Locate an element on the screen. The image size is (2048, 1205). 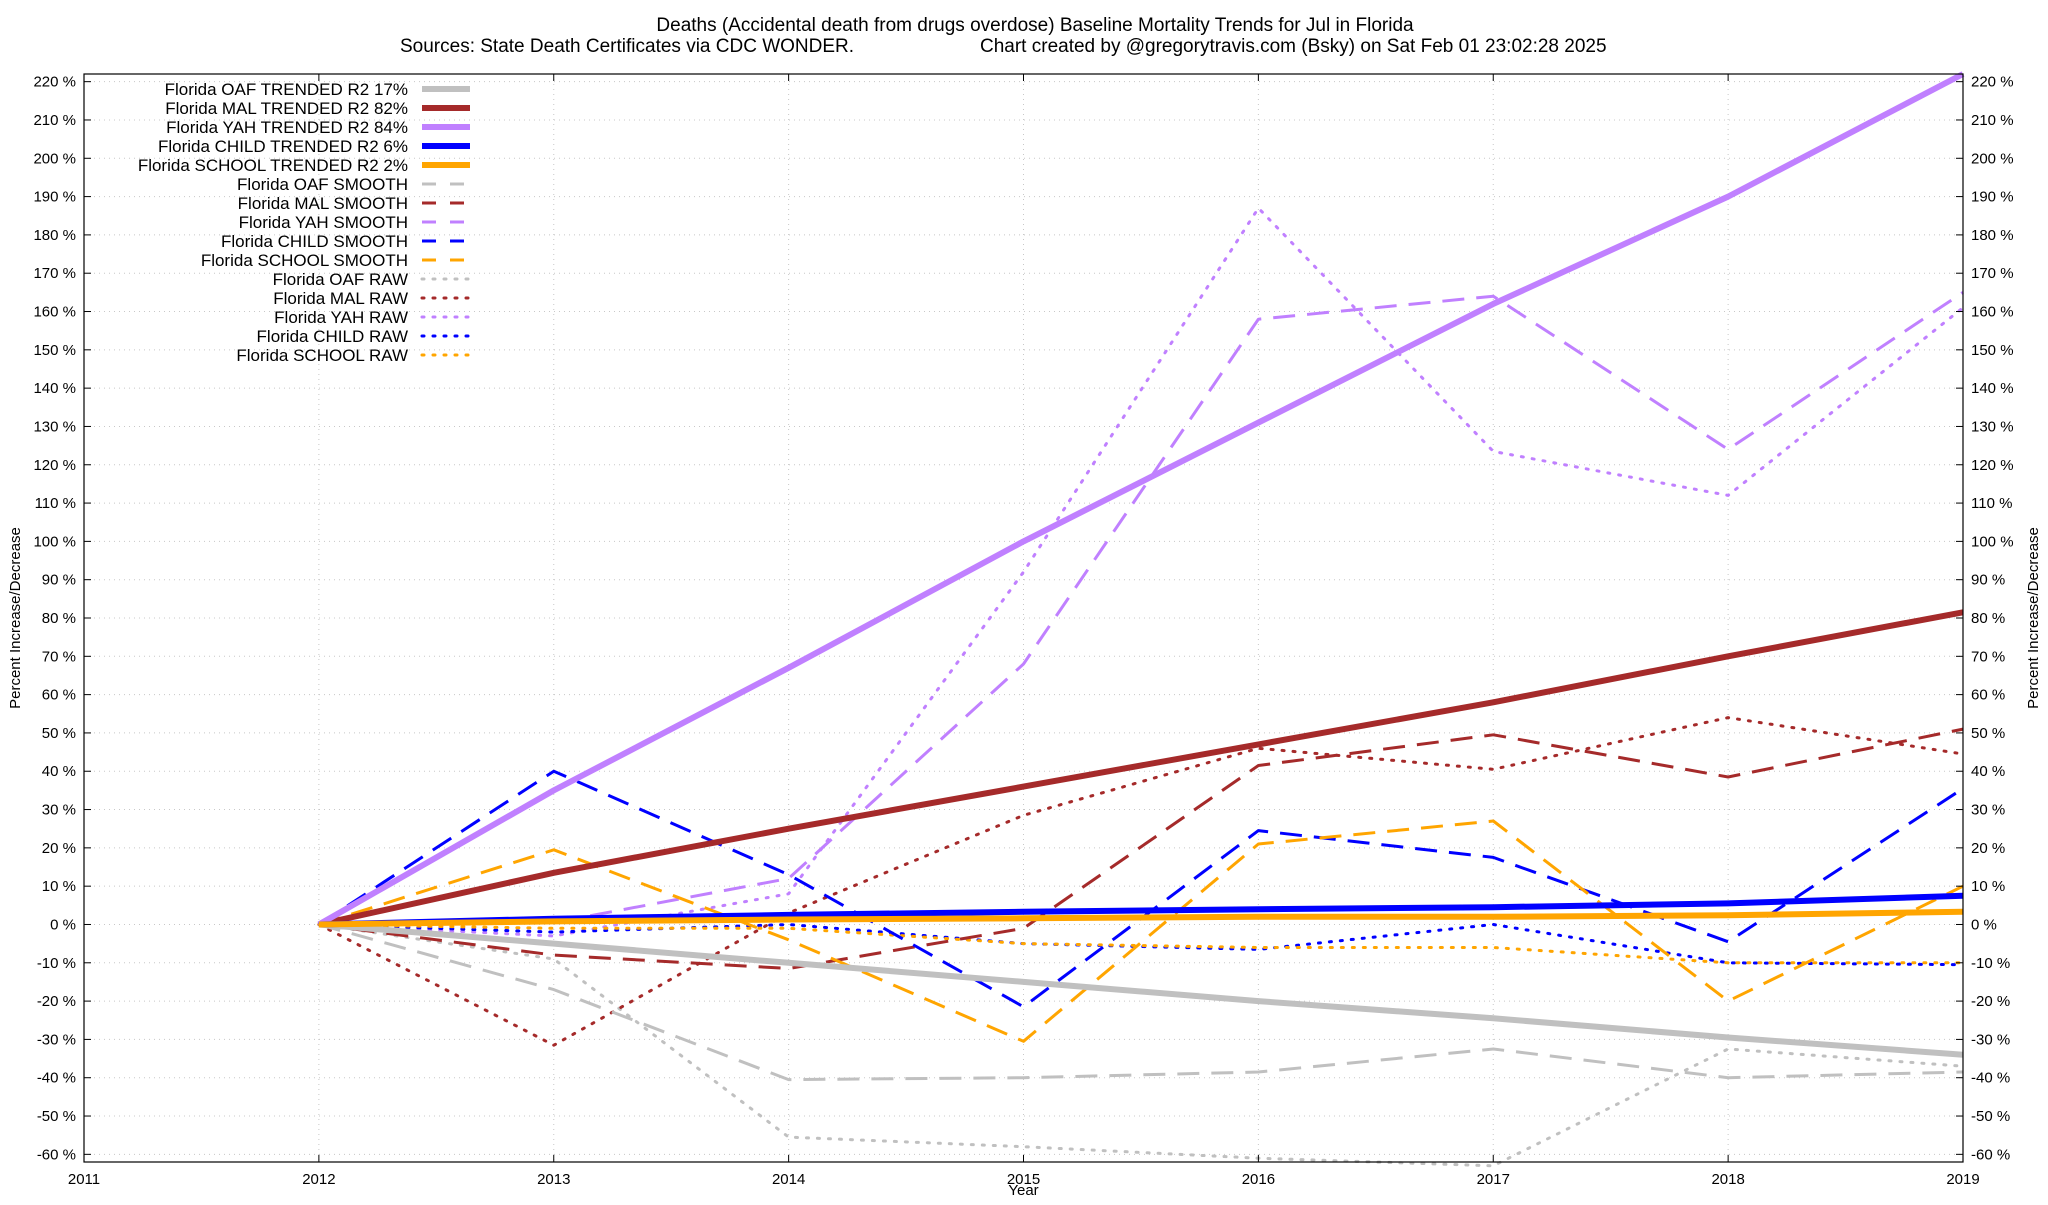
legend-label: Florida OAF TRENDED R2 17% is located at coordinates (286, 89).